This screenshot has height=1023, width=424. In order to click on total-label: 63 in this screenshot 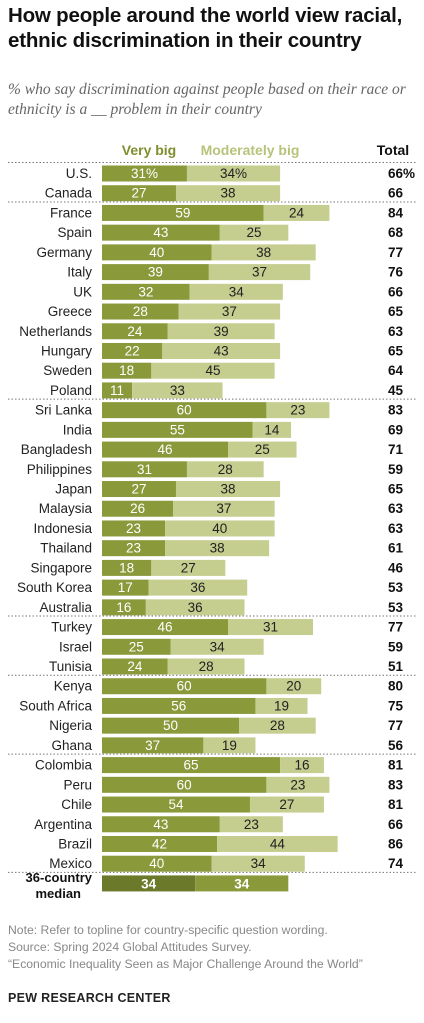, I will do `click(396, 508)`.